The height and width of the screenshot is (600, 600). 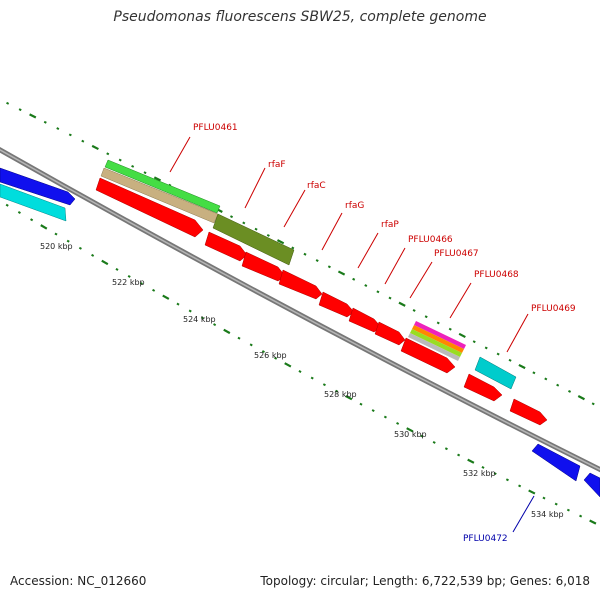 I want to click on scale-label: 524 kbp, so click(x=199, y=319).